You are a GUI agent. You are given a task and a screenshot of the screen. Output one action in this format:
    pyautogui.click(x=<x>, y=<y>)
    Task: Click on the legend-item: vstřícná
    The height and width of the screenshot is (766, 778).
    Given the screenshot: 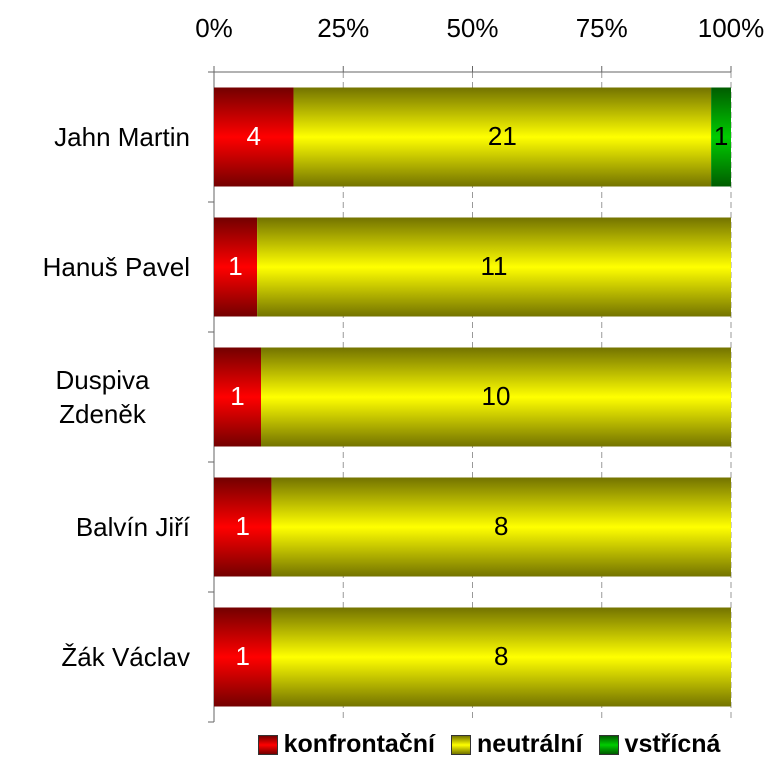 What is the action you would take?
    pyautogui.click(x=659, y=744)
    